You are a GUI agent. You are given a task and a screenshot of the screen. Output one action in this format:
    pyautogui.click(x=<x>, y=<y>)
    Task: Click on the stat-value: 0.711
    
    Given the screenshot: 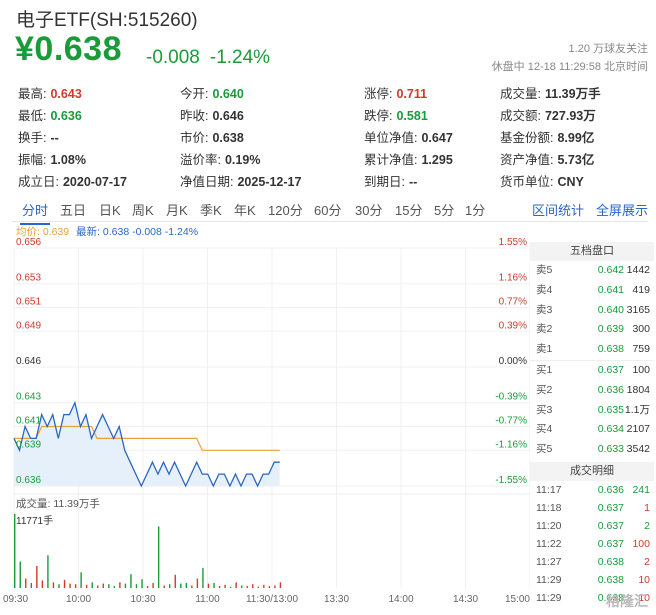 What is the action you would take?
    pyautogui.click(x=412, y=94)
    